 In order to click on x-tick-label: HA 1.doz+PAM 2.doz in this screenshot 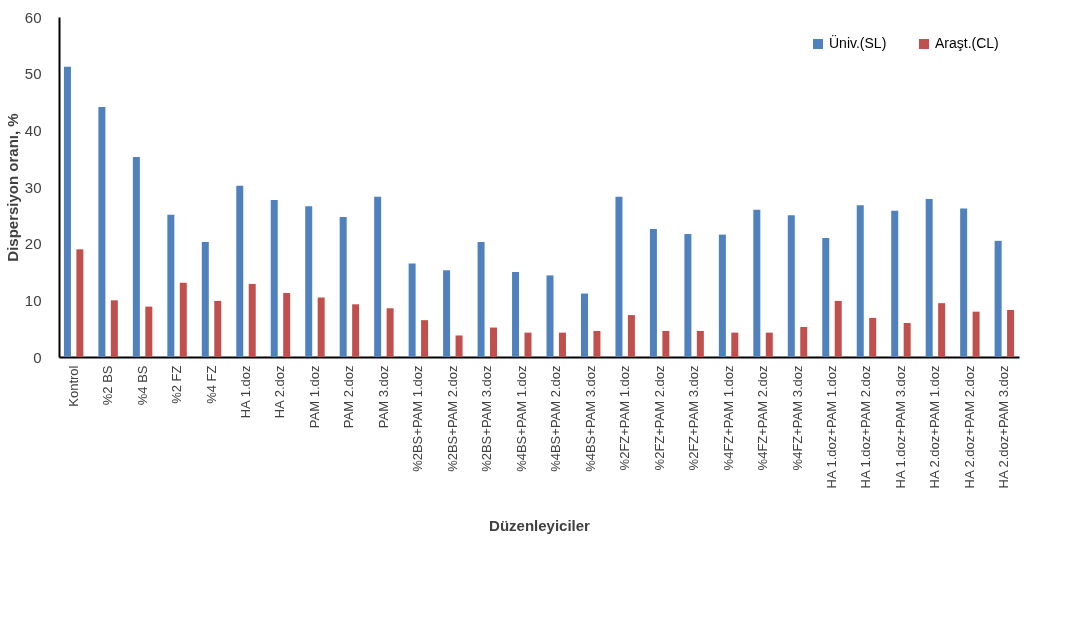, I will do `click(866, 427)`.